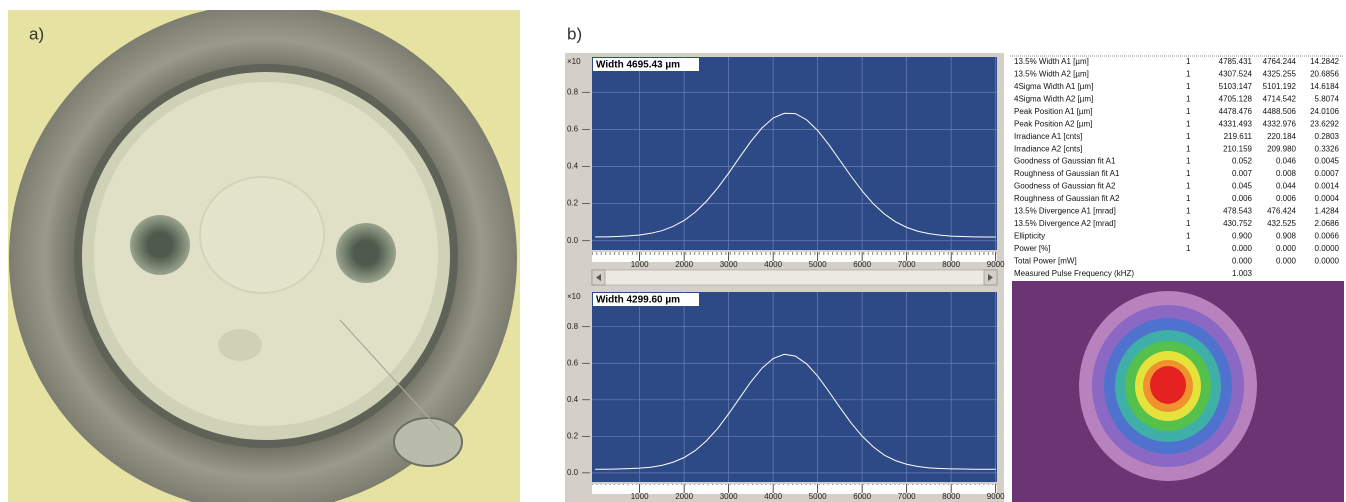  Describe the element at coordinates (1324, 111) in the screenshot. I see `row-value: 24.0106` at that location.